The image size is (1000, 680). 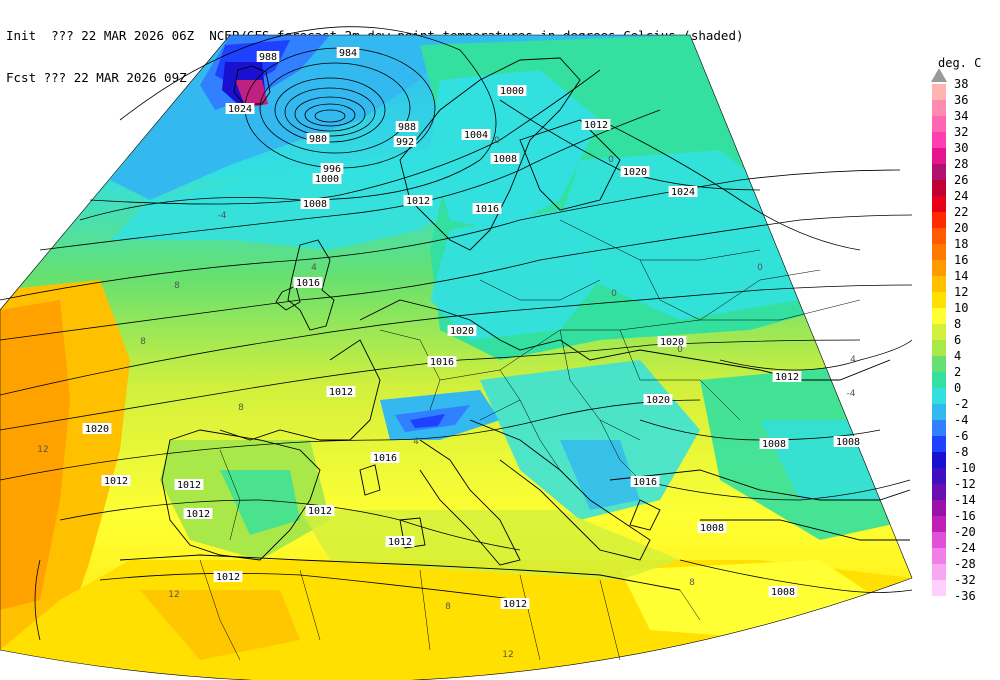 What do you see at coordinates (965, 580) in the screenshot?
I see `legend-label: -32` at bounding box center [965, 580].